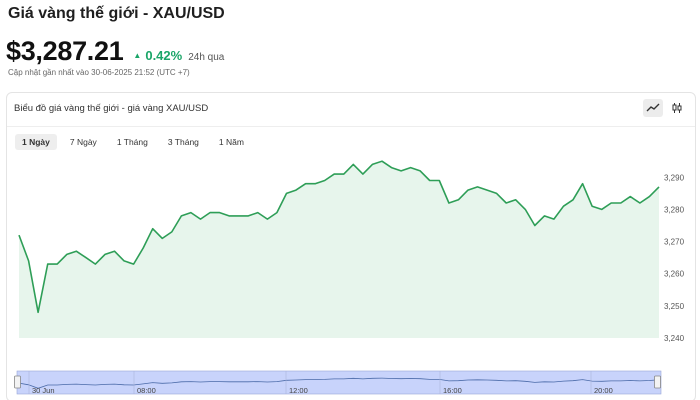 This screenshot has width=700, height=400. What do you see at coordinates (83, 142) in the screenshot?
I see `range-tab-7d: 7 Ngày` at bounding box center [83, 142].